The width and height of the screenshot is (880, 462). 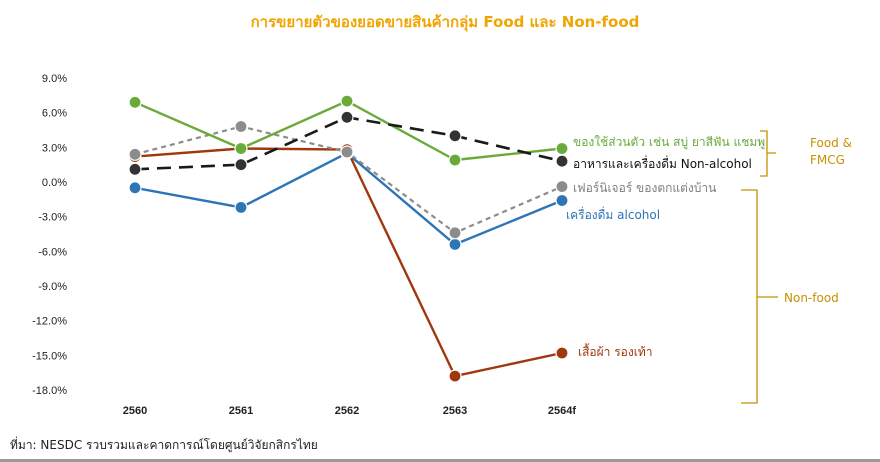 I want to click on group-label-nonfood: Non-food, so click(x=811, y=298).